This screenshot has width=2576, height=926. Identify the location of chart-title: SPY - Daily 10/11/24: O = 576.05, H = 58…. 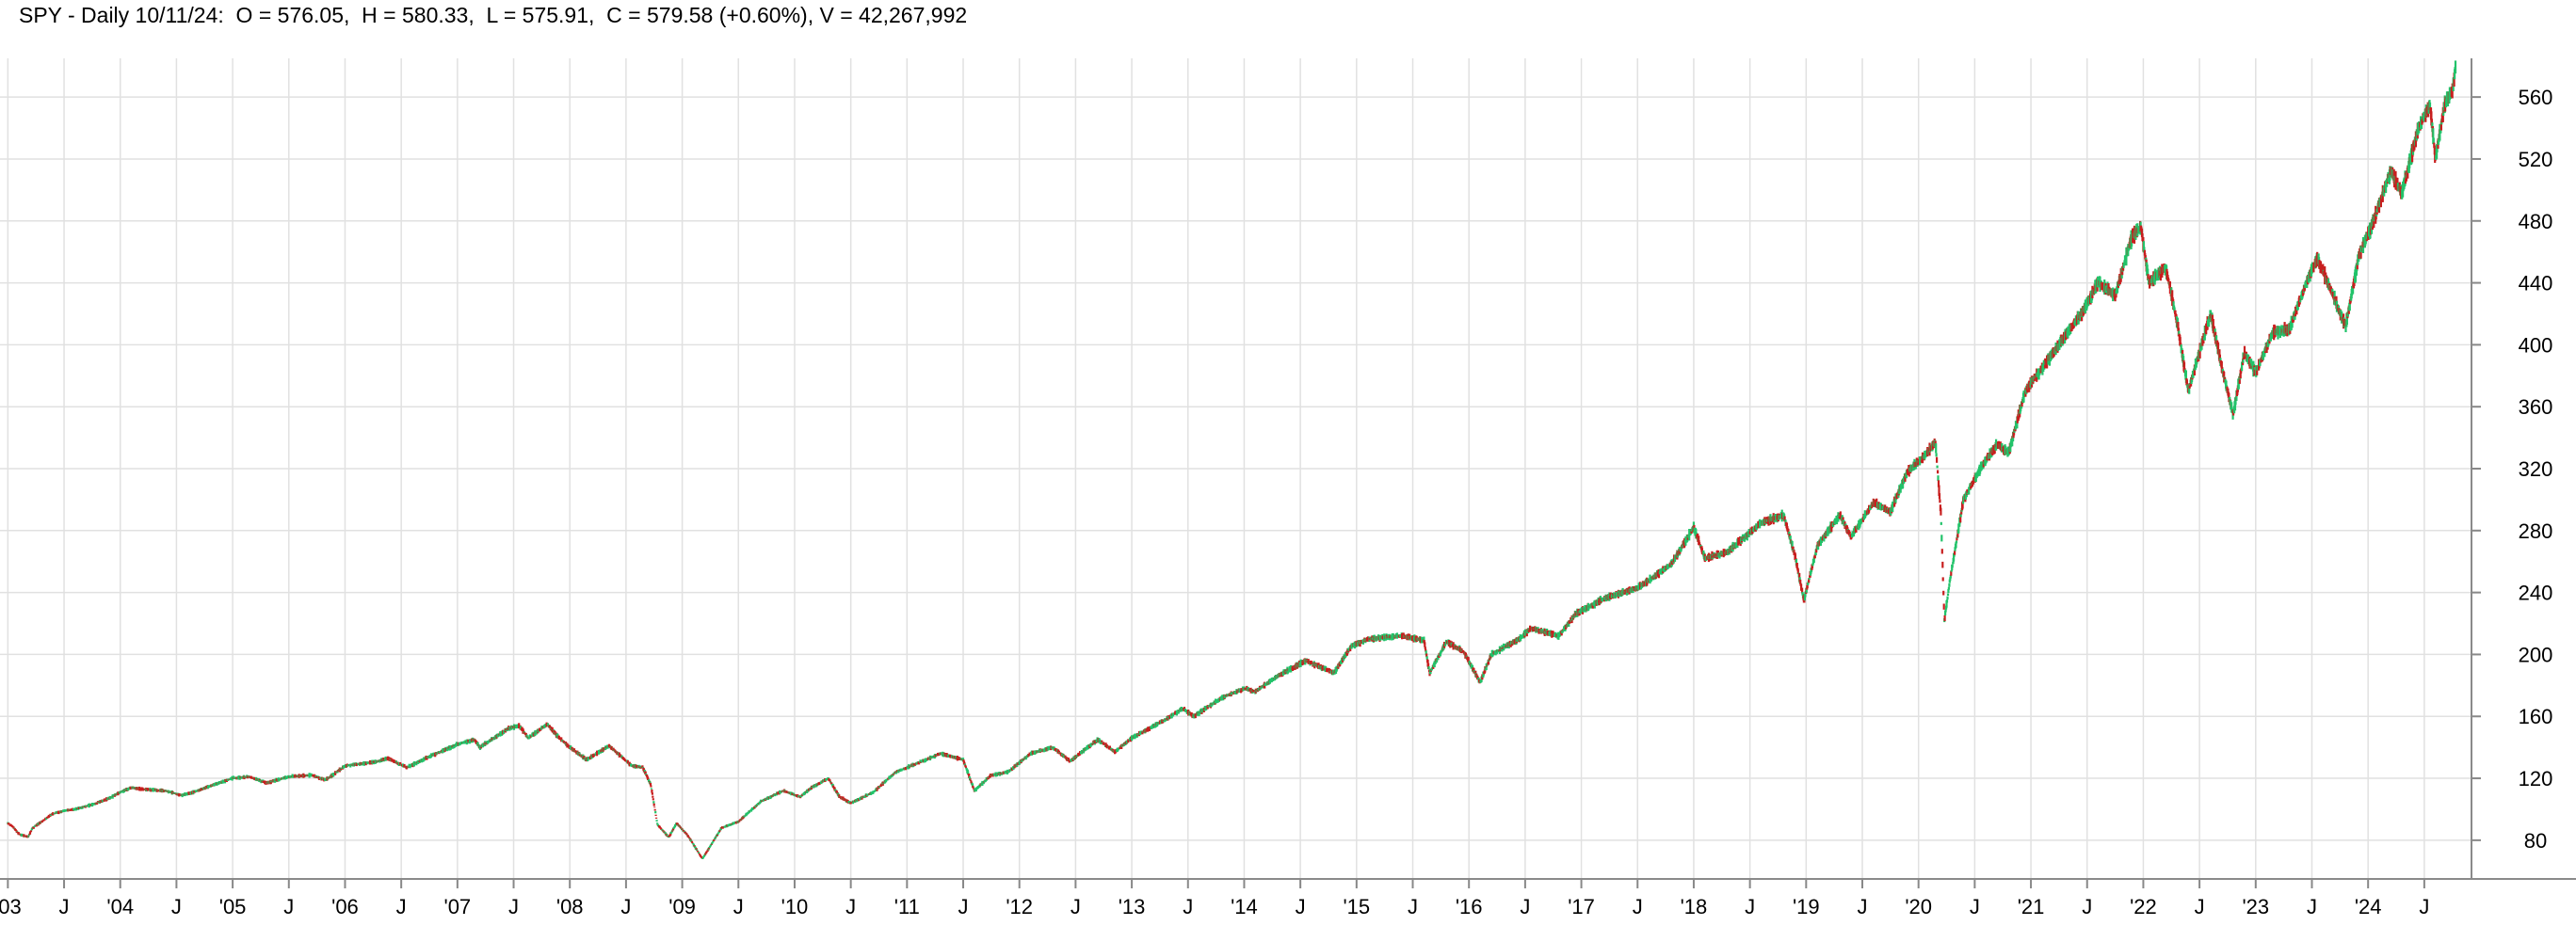
(493, 15).